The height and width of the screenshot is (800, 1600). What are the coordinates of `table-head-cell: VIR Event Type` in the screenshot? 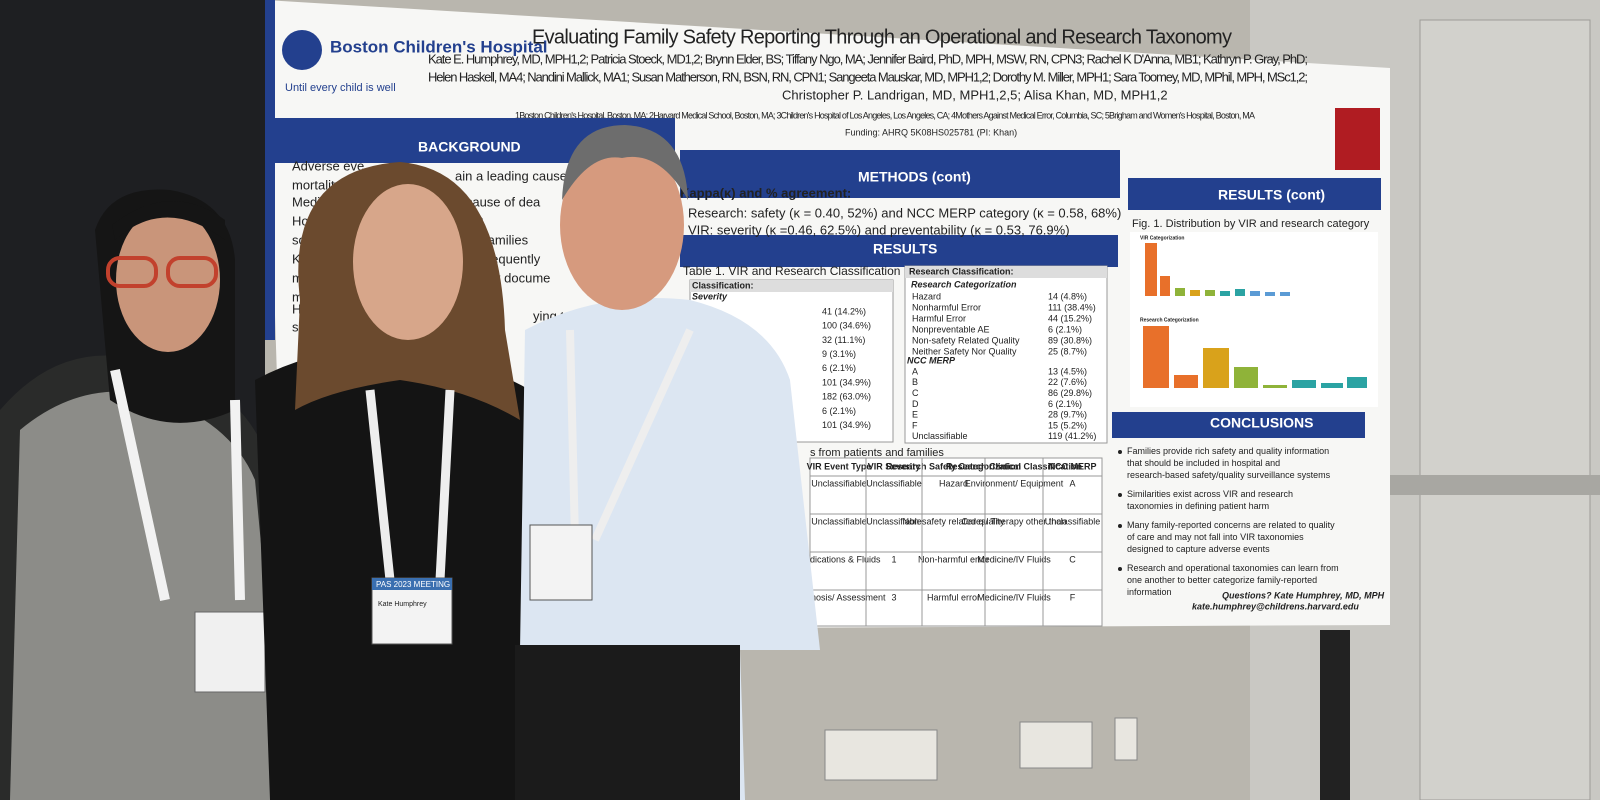 It's located at (839, 466).